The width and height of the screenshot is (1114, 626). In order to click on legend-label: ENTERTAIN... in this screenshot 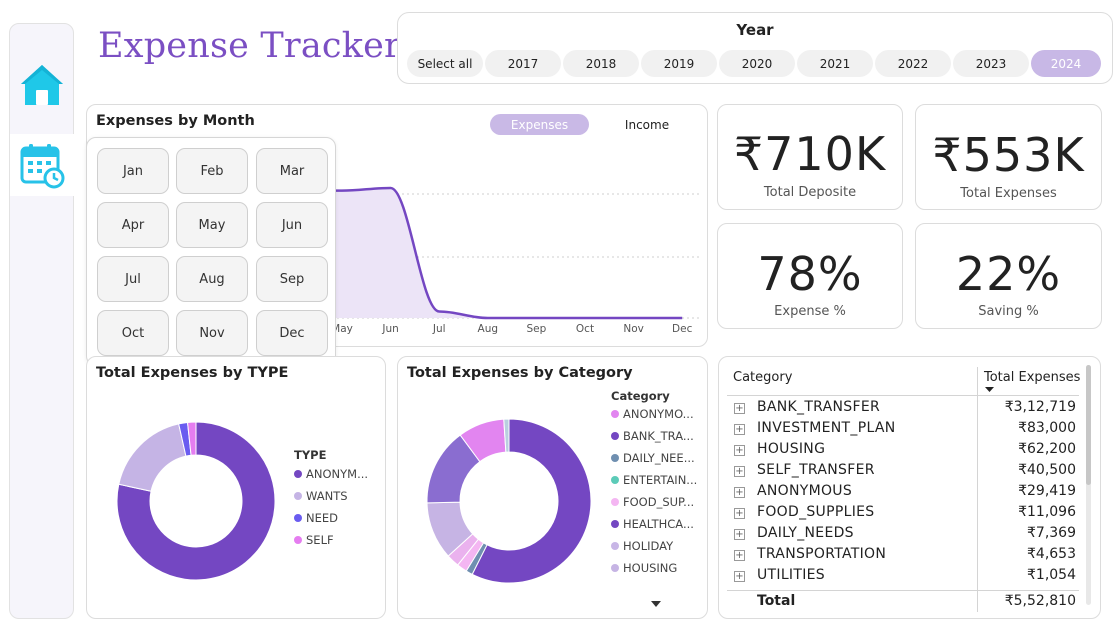, I will do `click(660, 480)`.